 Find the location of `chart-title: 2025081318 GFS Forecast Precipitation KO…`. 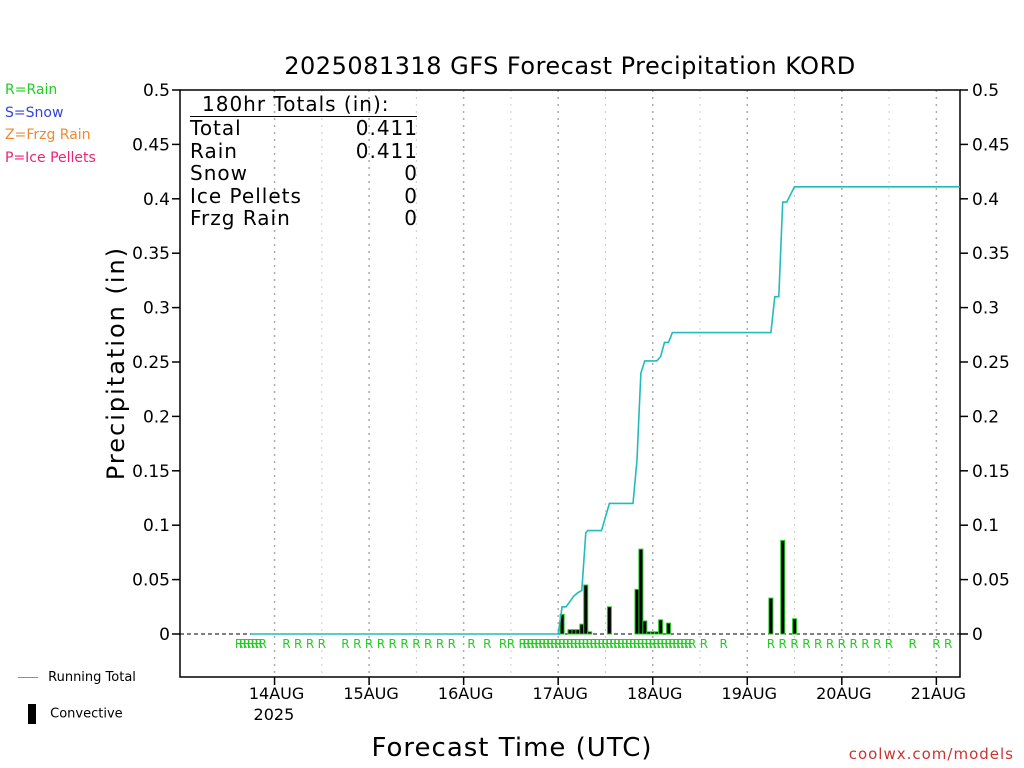

chart-title: 2025081318 GFS Forecast Precipitation KO… is located at coordinates (570, 66).